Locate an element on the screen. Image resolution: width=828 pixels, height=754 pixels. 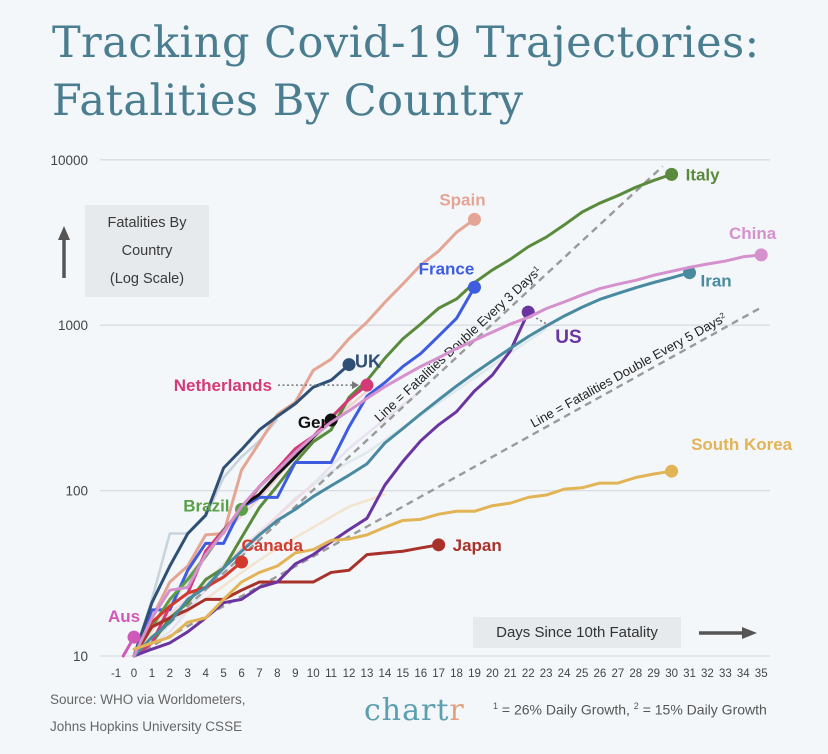
series-line-canada is located at coordinates (188, 609).